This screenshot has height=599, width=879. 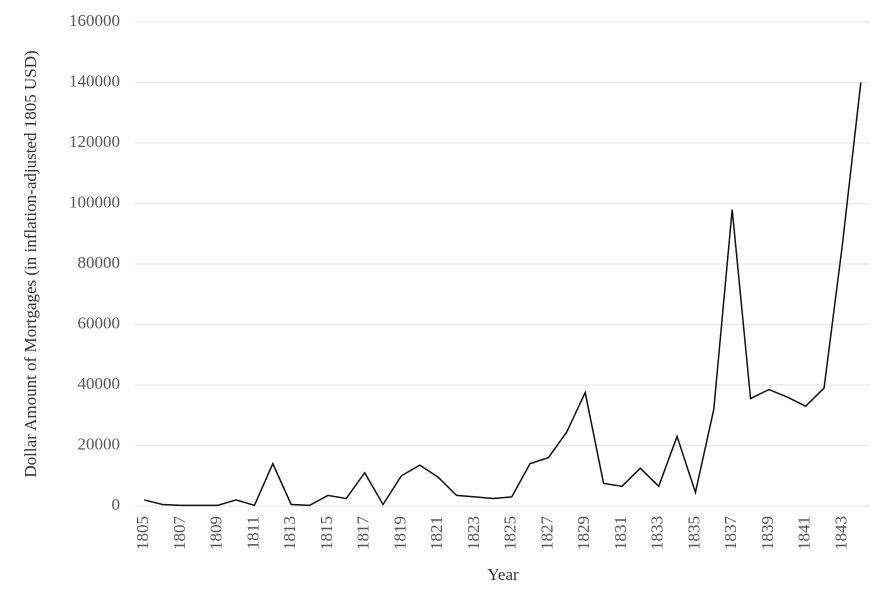 What do you see at coordinates (804, 533) in the screenshot?
I see `x-tick-label: 1841` at bounding box center [804, 533].